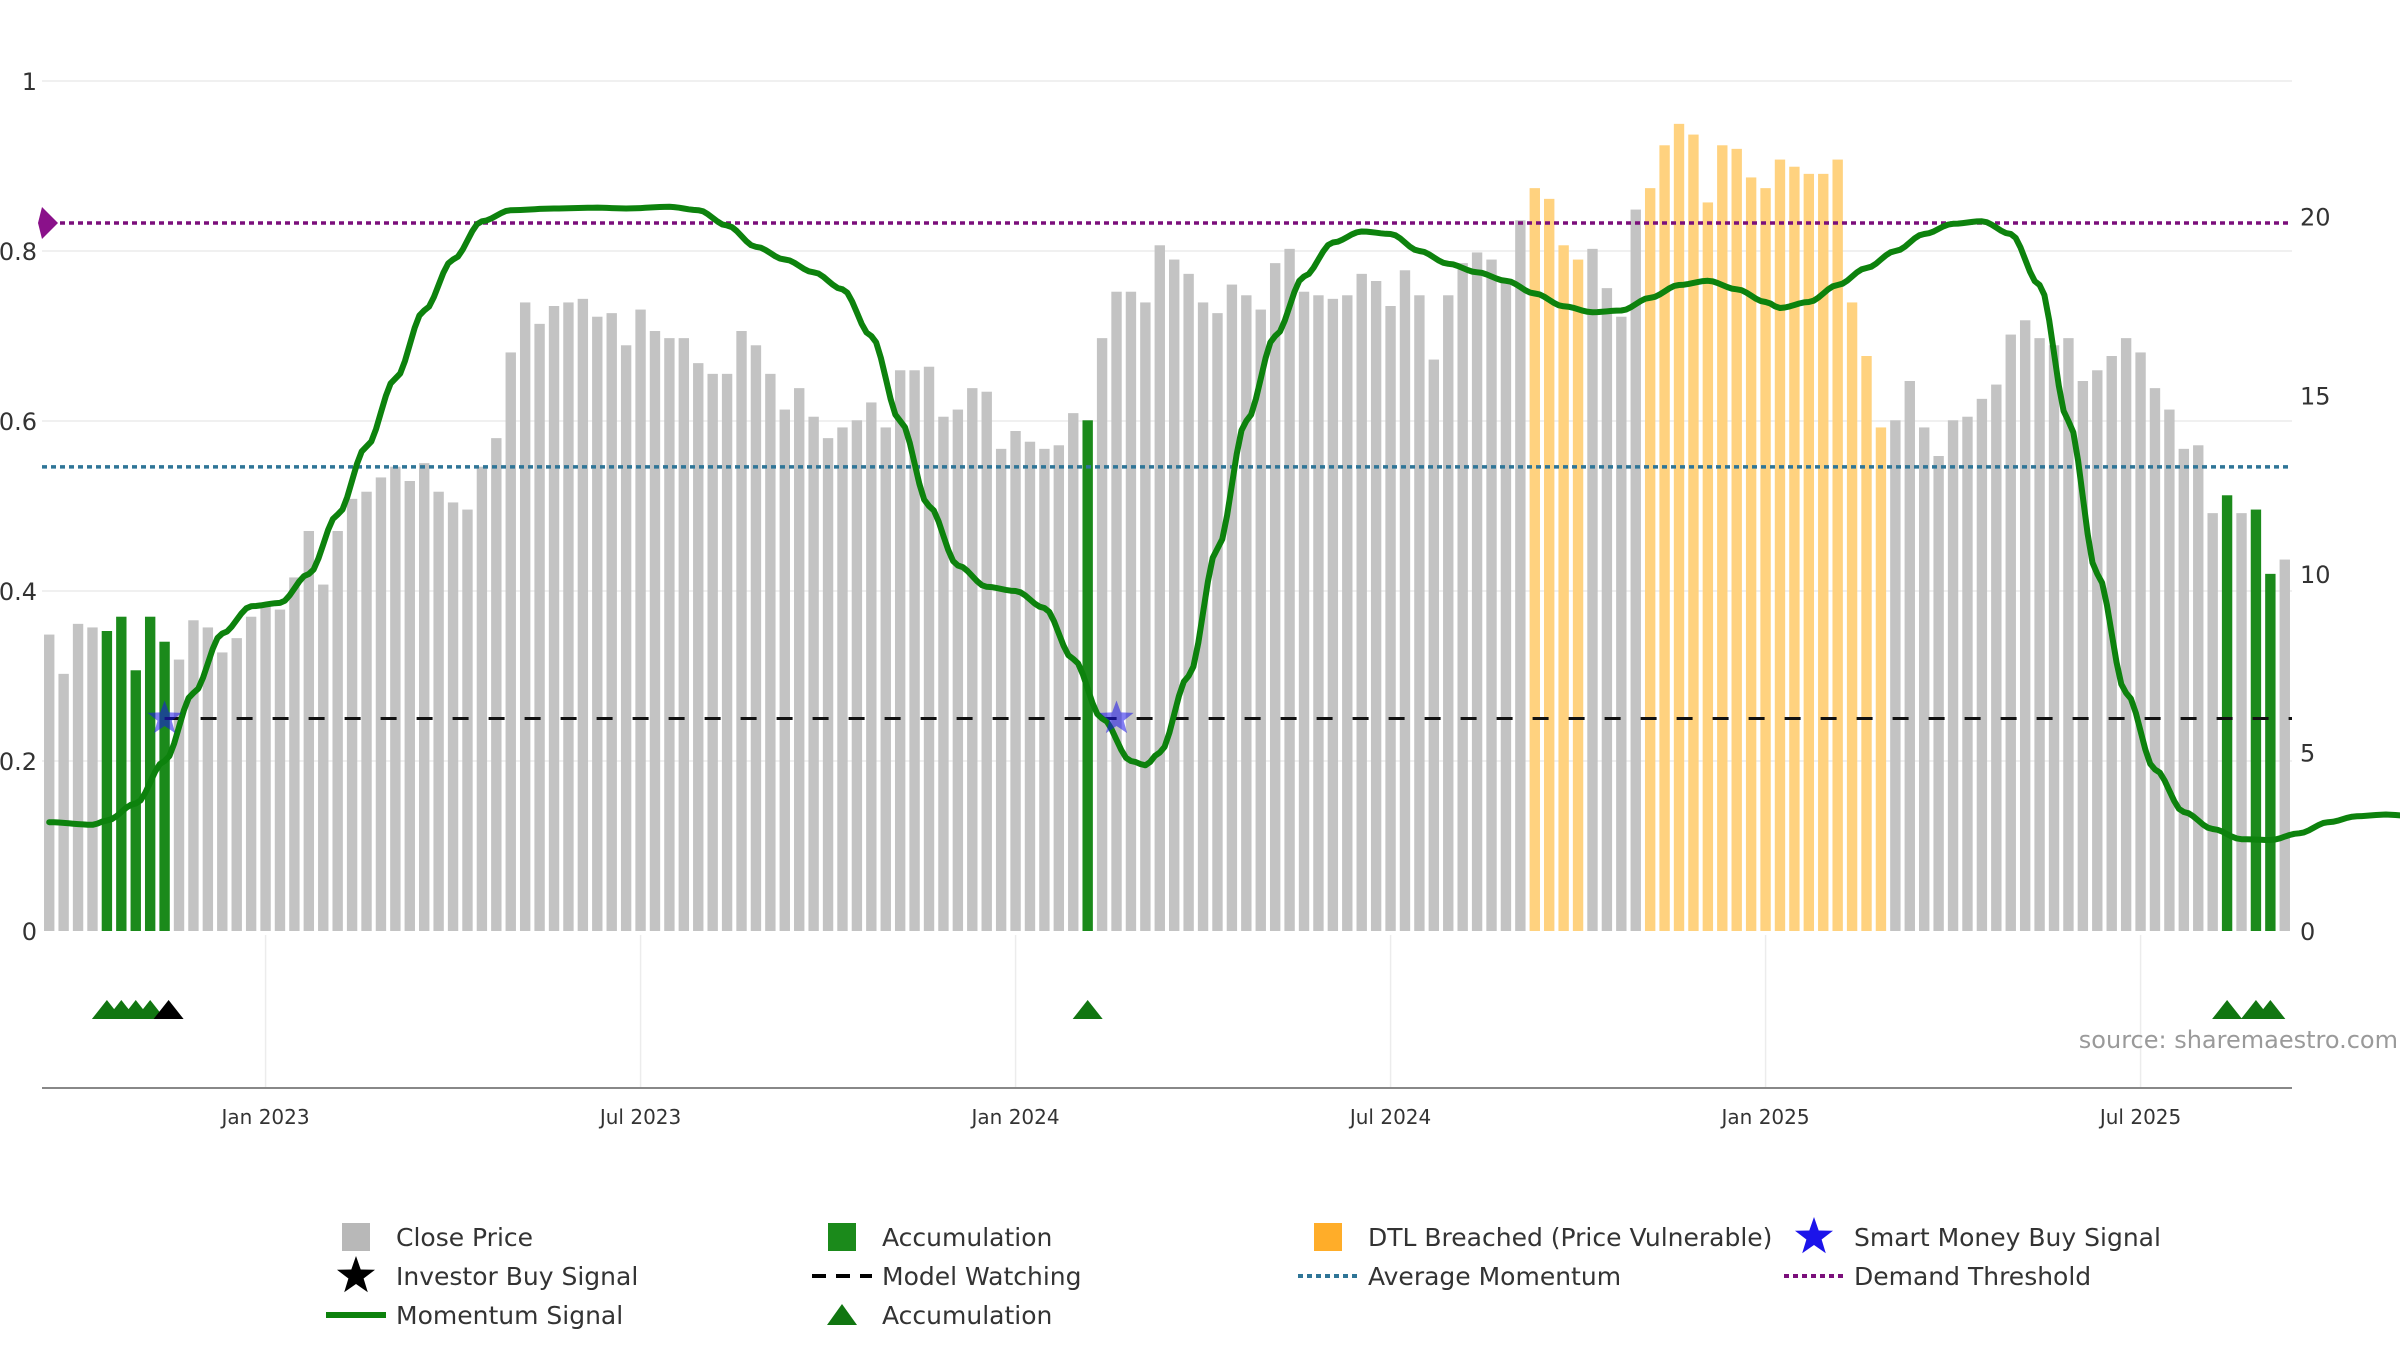 The height and width of the screenshot is (1350, 2400). Describe the element at coordinates (1494, 1276) in the screenshot. I see `legend-label: Average Momentum` at that location.